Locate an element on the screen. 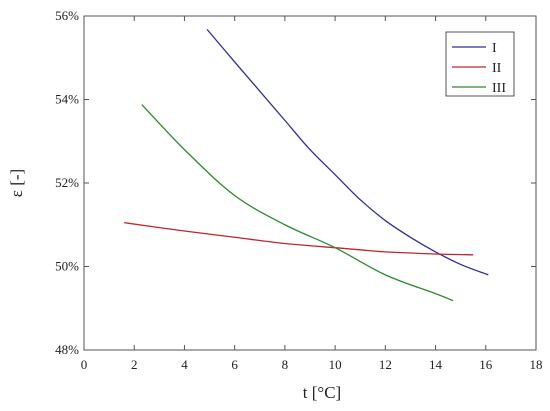  y-tick-label: 56% is located at coordinates (67, 15).